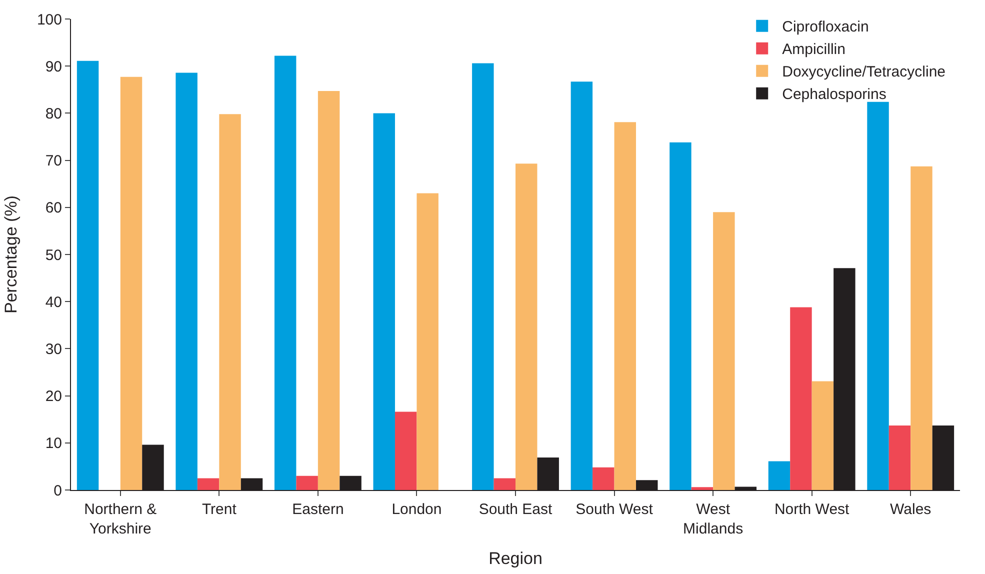 This screenshot has height=574, width=985. Describe the element at coordinates (53, 349) in the screenshot. I see `y-tick-label: 30` at that location.